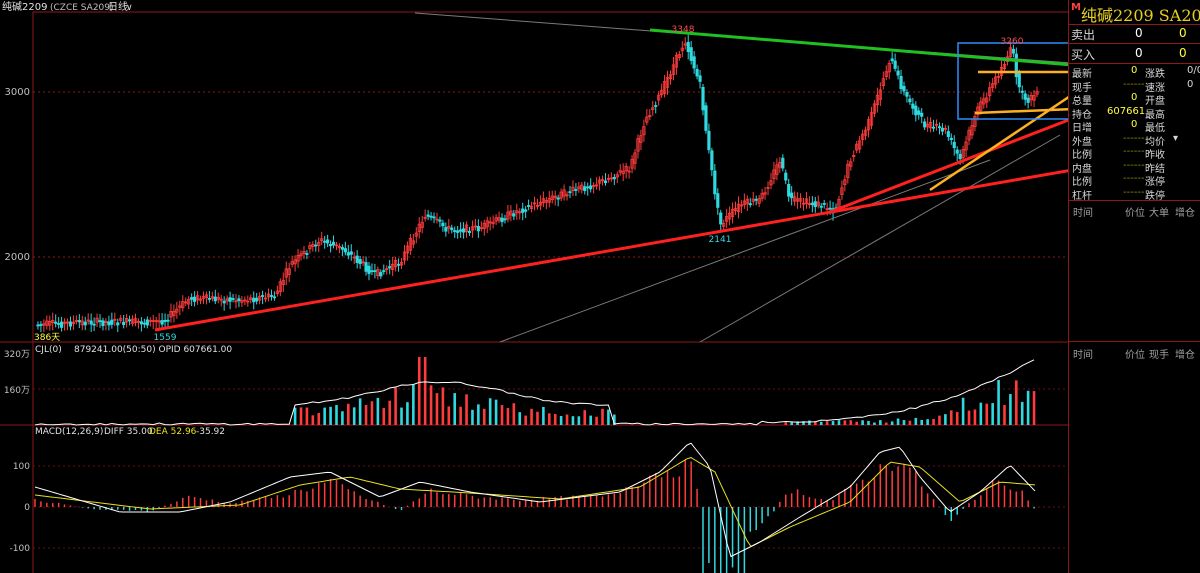 This screenshot has height=573, width=1200. Describe the element at coordinates (1082, 128) in the screenshot. I see `quote-label: 日增` at that location.